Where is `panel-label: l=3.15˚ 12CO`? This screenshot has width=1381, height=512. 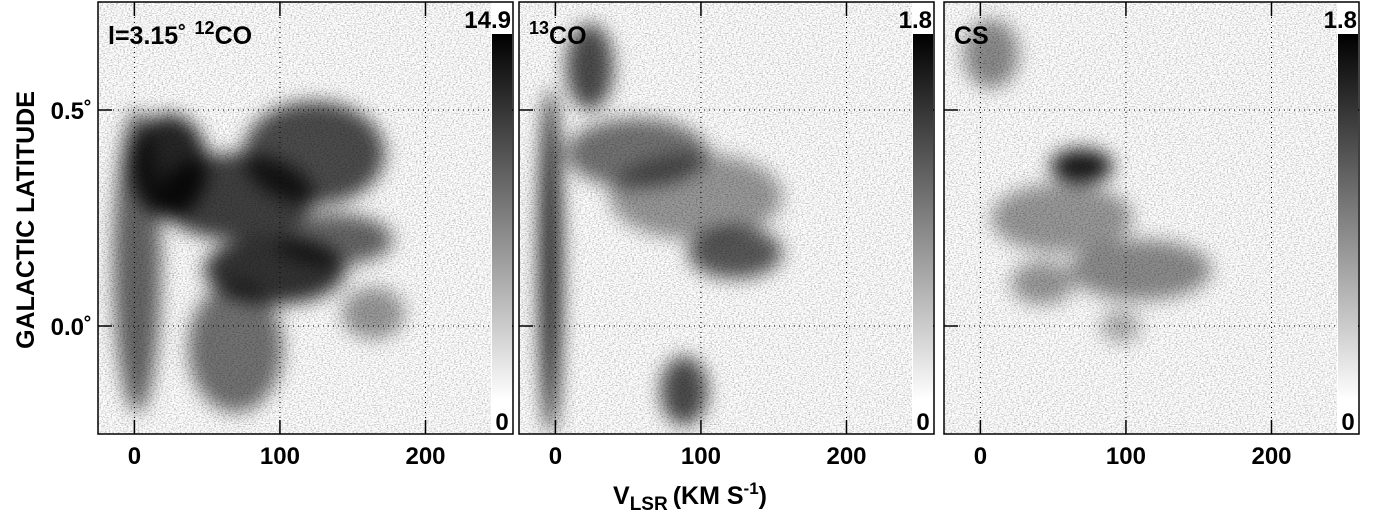 panel-label: l=3.15˚ 12CO is located at coordinates (180, 34).